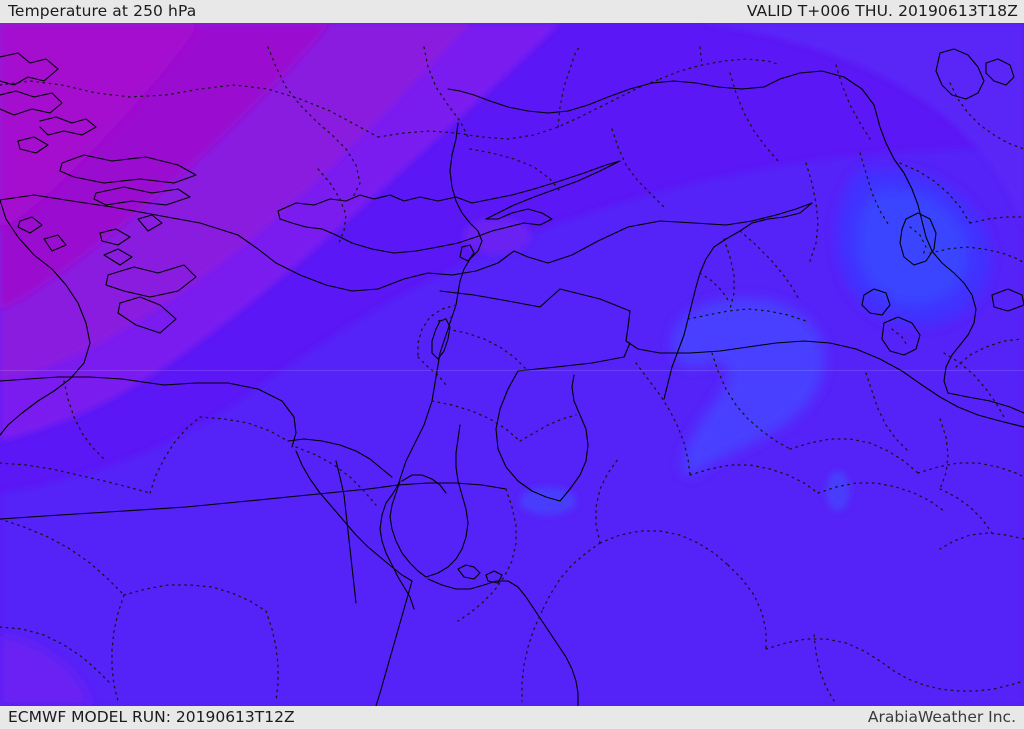 This screenshot has width=1024, height=729. Describe the element at coordinates (102, 11) in the screenshot. I see `page-title: Temperature at 250 hPa` at that location.